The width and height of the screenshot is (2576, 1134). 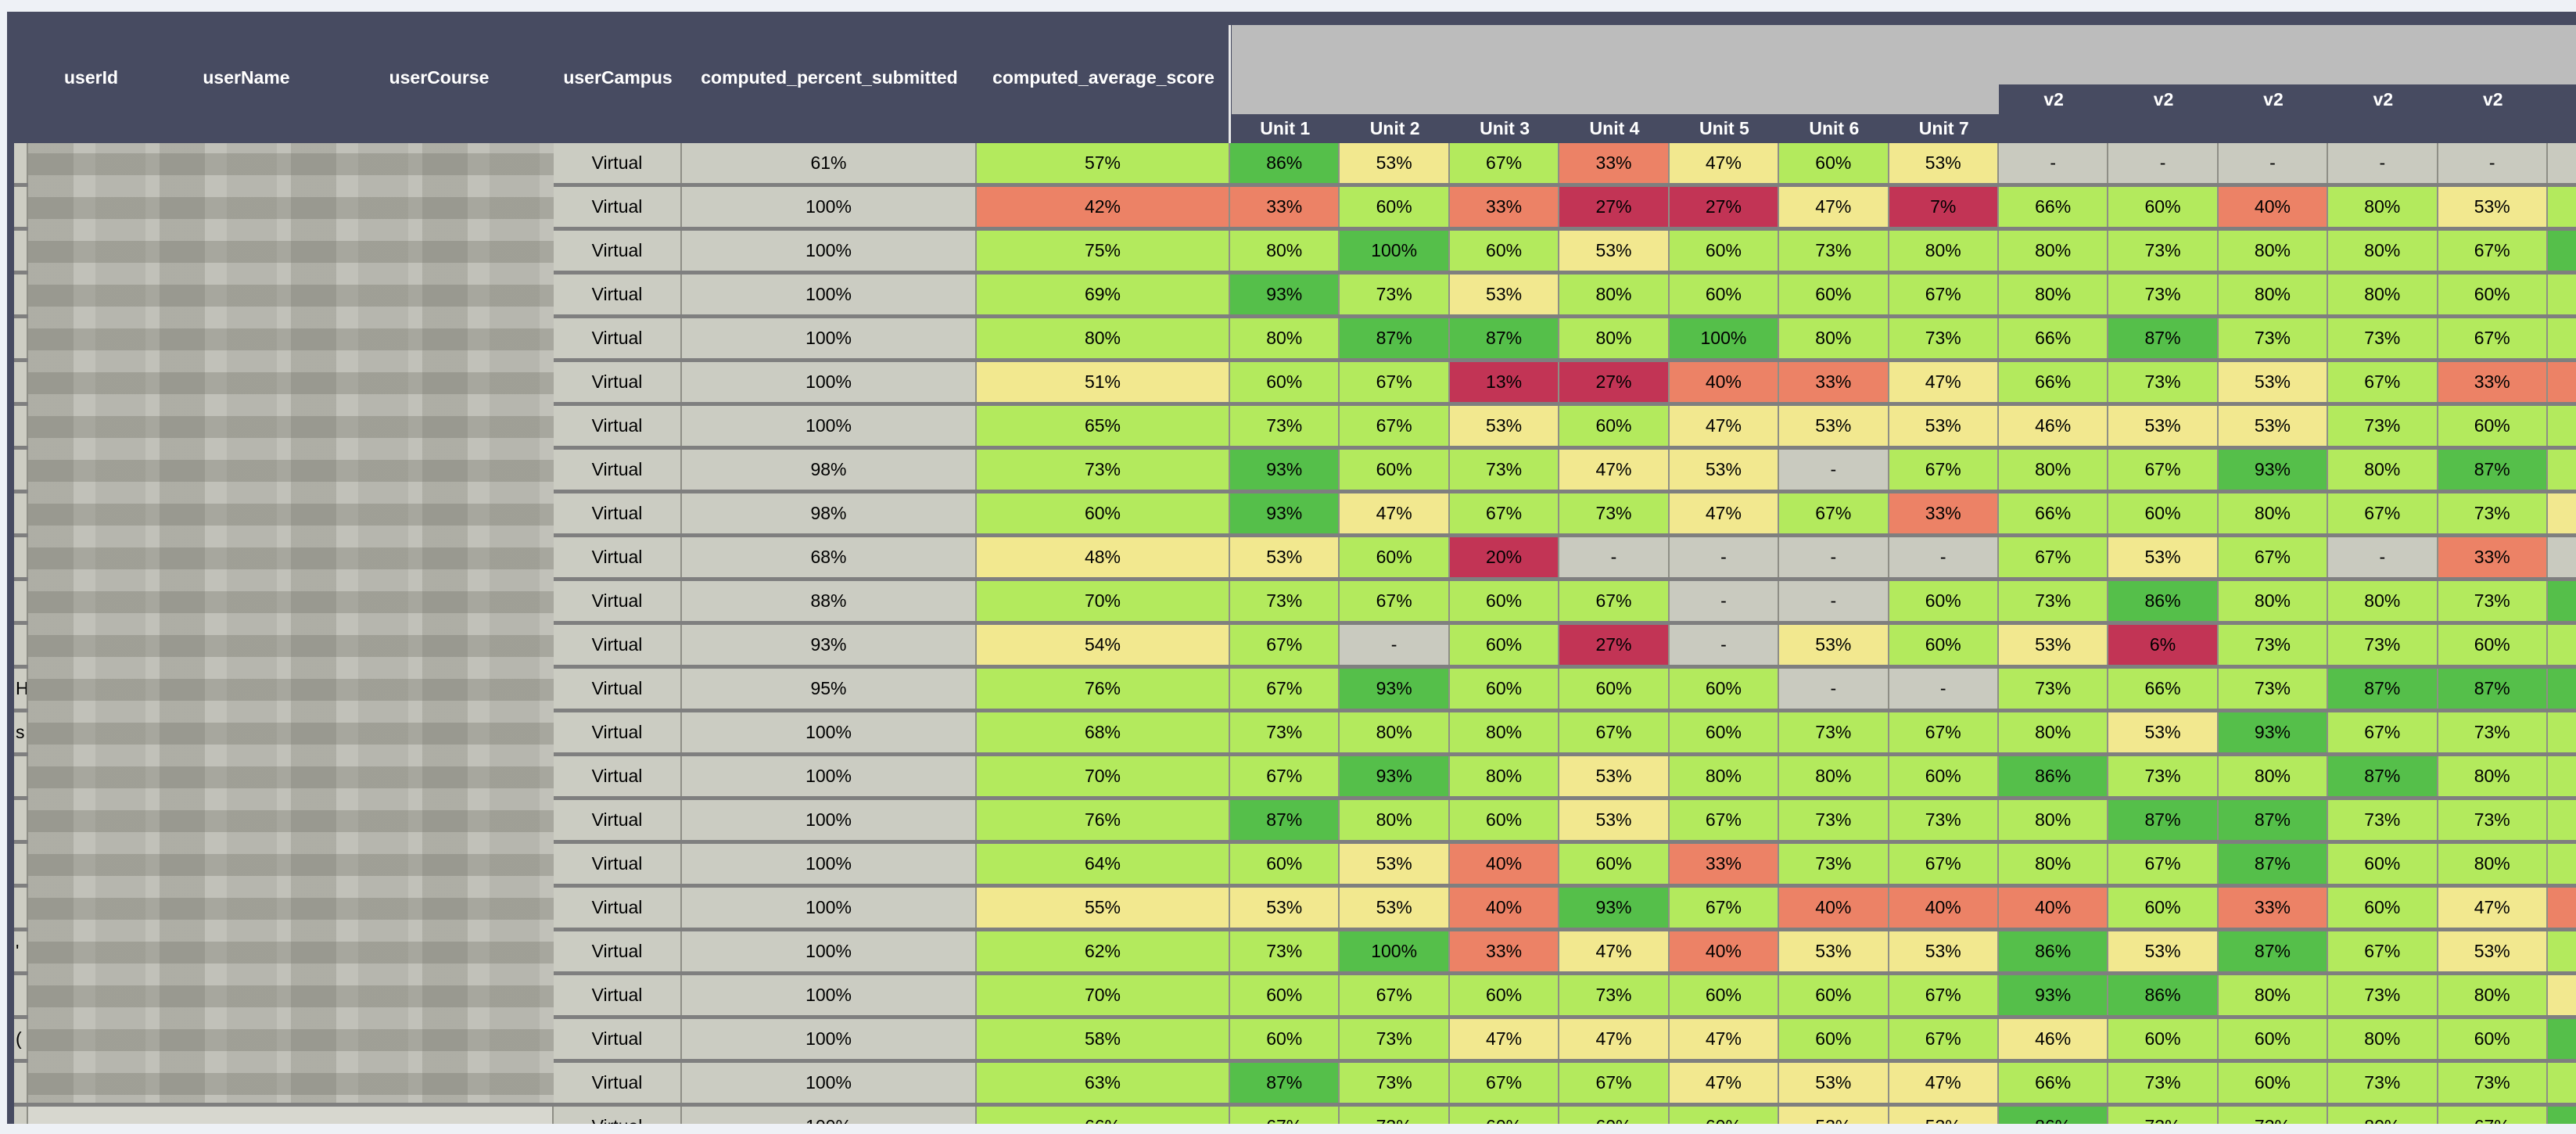 What do you see at coordinates (1614, 820) in the screenshot?
I see `unit-4-score-cell: 53%` at bounding box center [1614, 820].